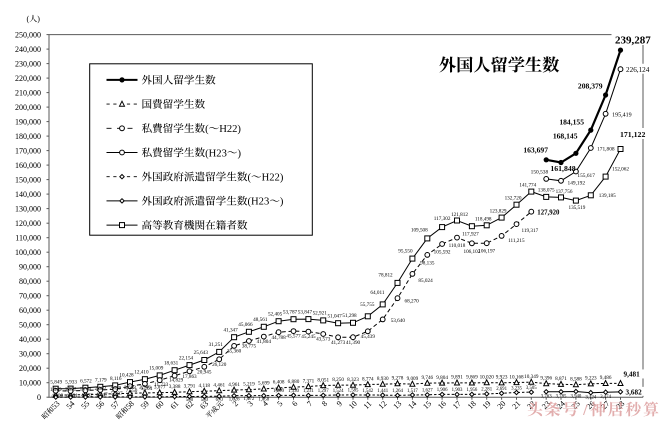 The image size is (665, 421). I want to click on svg-text: 11, so click(368, 405).